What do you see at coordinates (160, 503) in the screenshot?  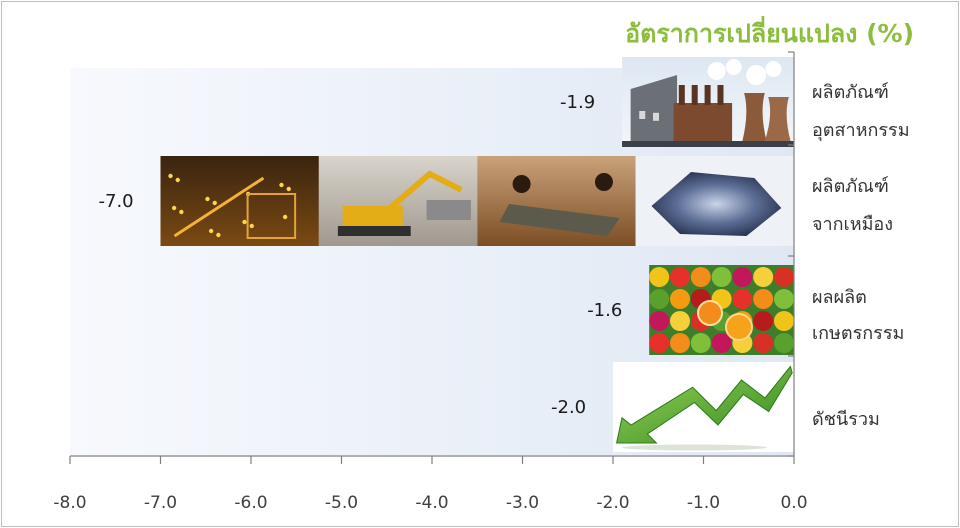 I see `x-tick-label: -7.0` at bounding box center [160, 503].